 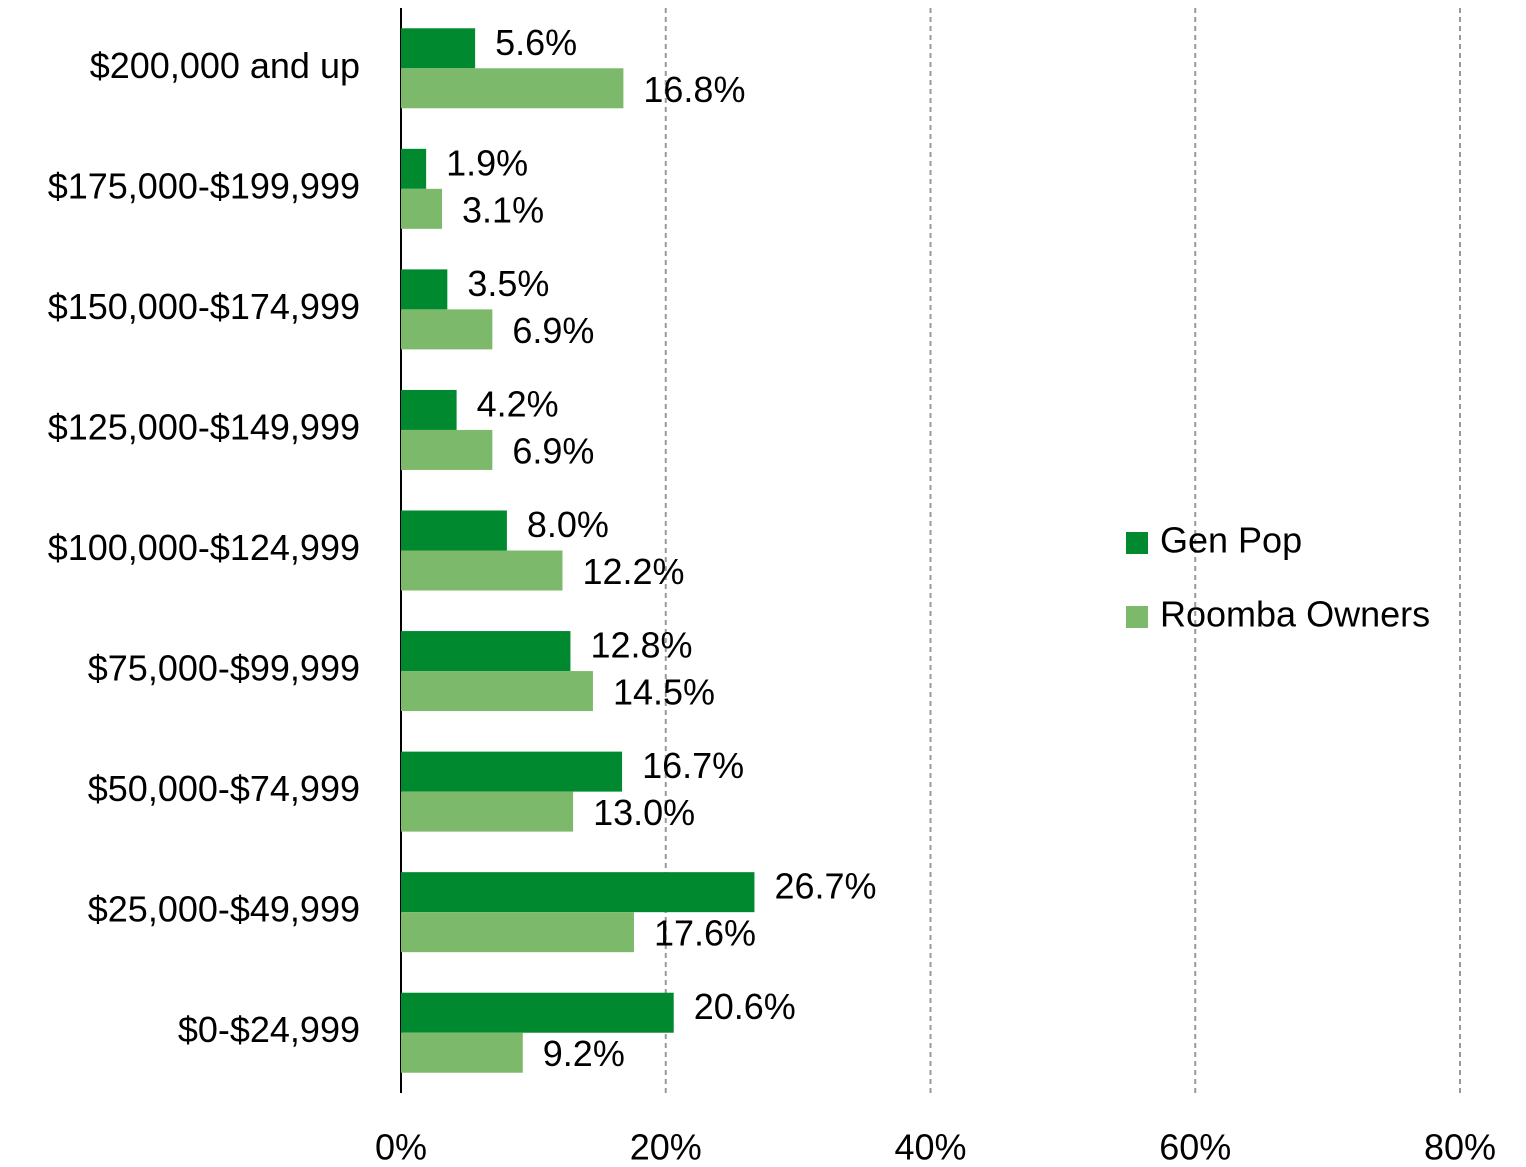 I want to click on y-tick-label: $125,000-$149,999, so click(x=204, y=426).